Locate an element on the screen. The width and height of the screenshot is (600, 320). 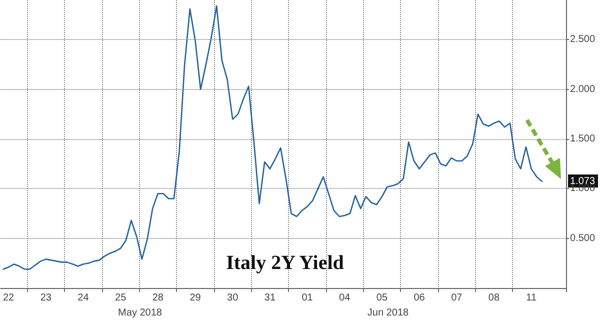
x-tick-label: 23 is located at coordinates (46, 298).